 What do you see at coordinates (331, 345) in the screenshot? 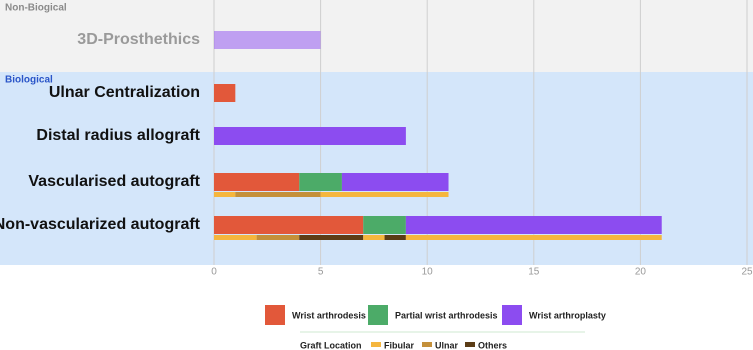
I see `graft-legend-title: Graft Location` at bounding box center [331, 345].